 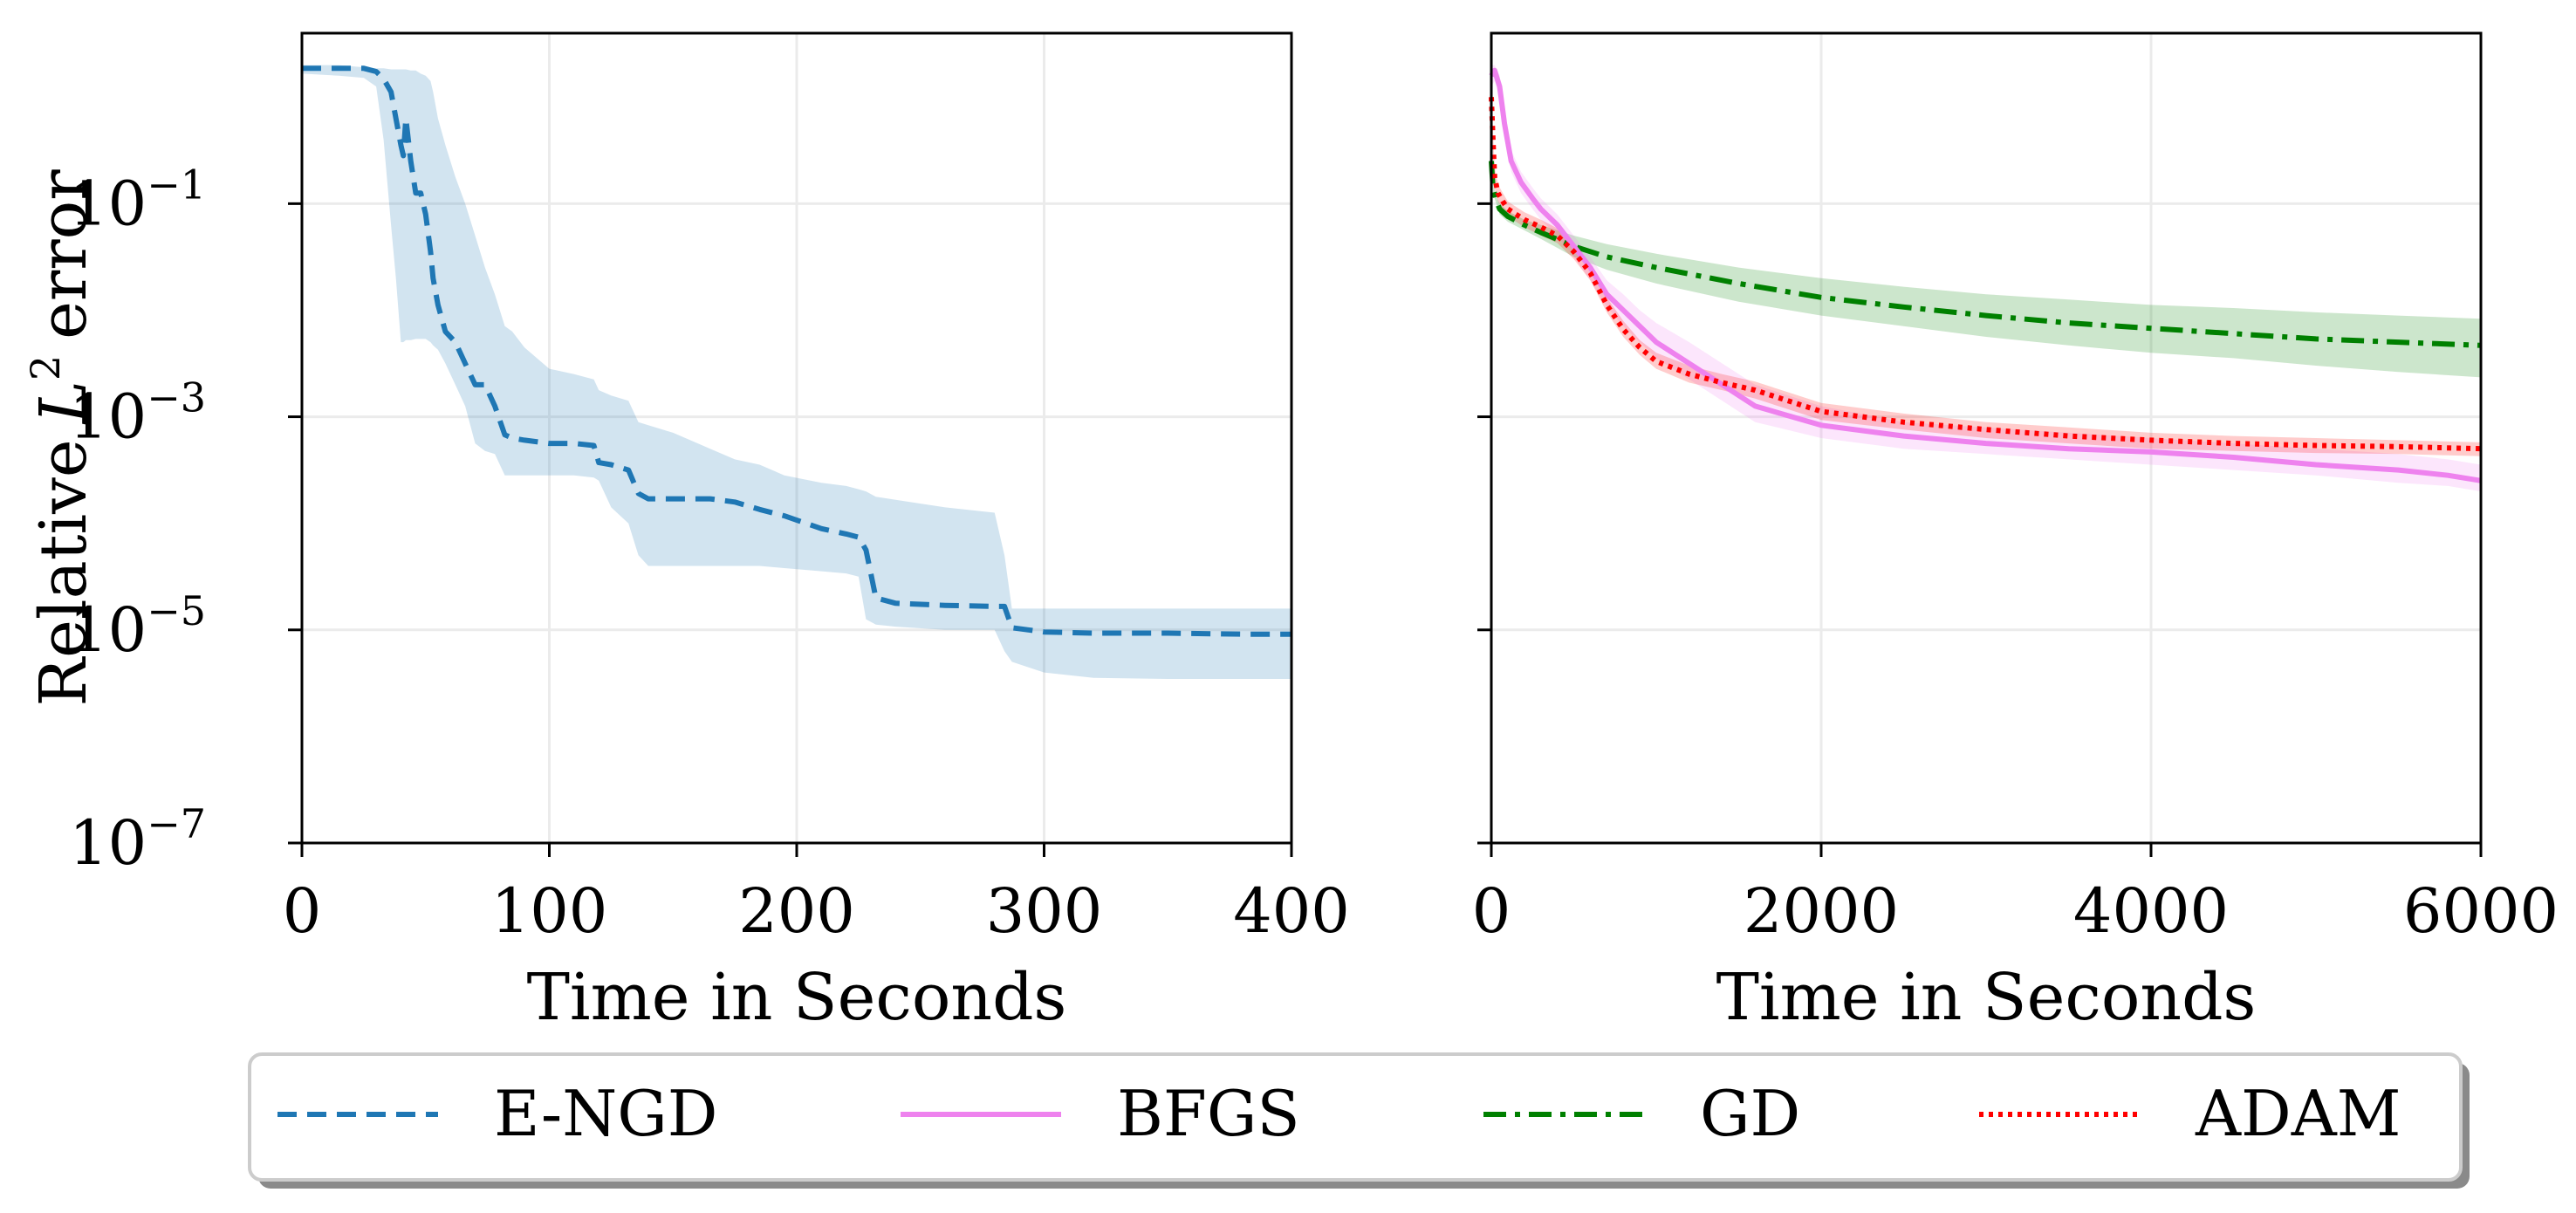 I want to click on legend-entry-gd: GD, so click(x=1642, y=1113).